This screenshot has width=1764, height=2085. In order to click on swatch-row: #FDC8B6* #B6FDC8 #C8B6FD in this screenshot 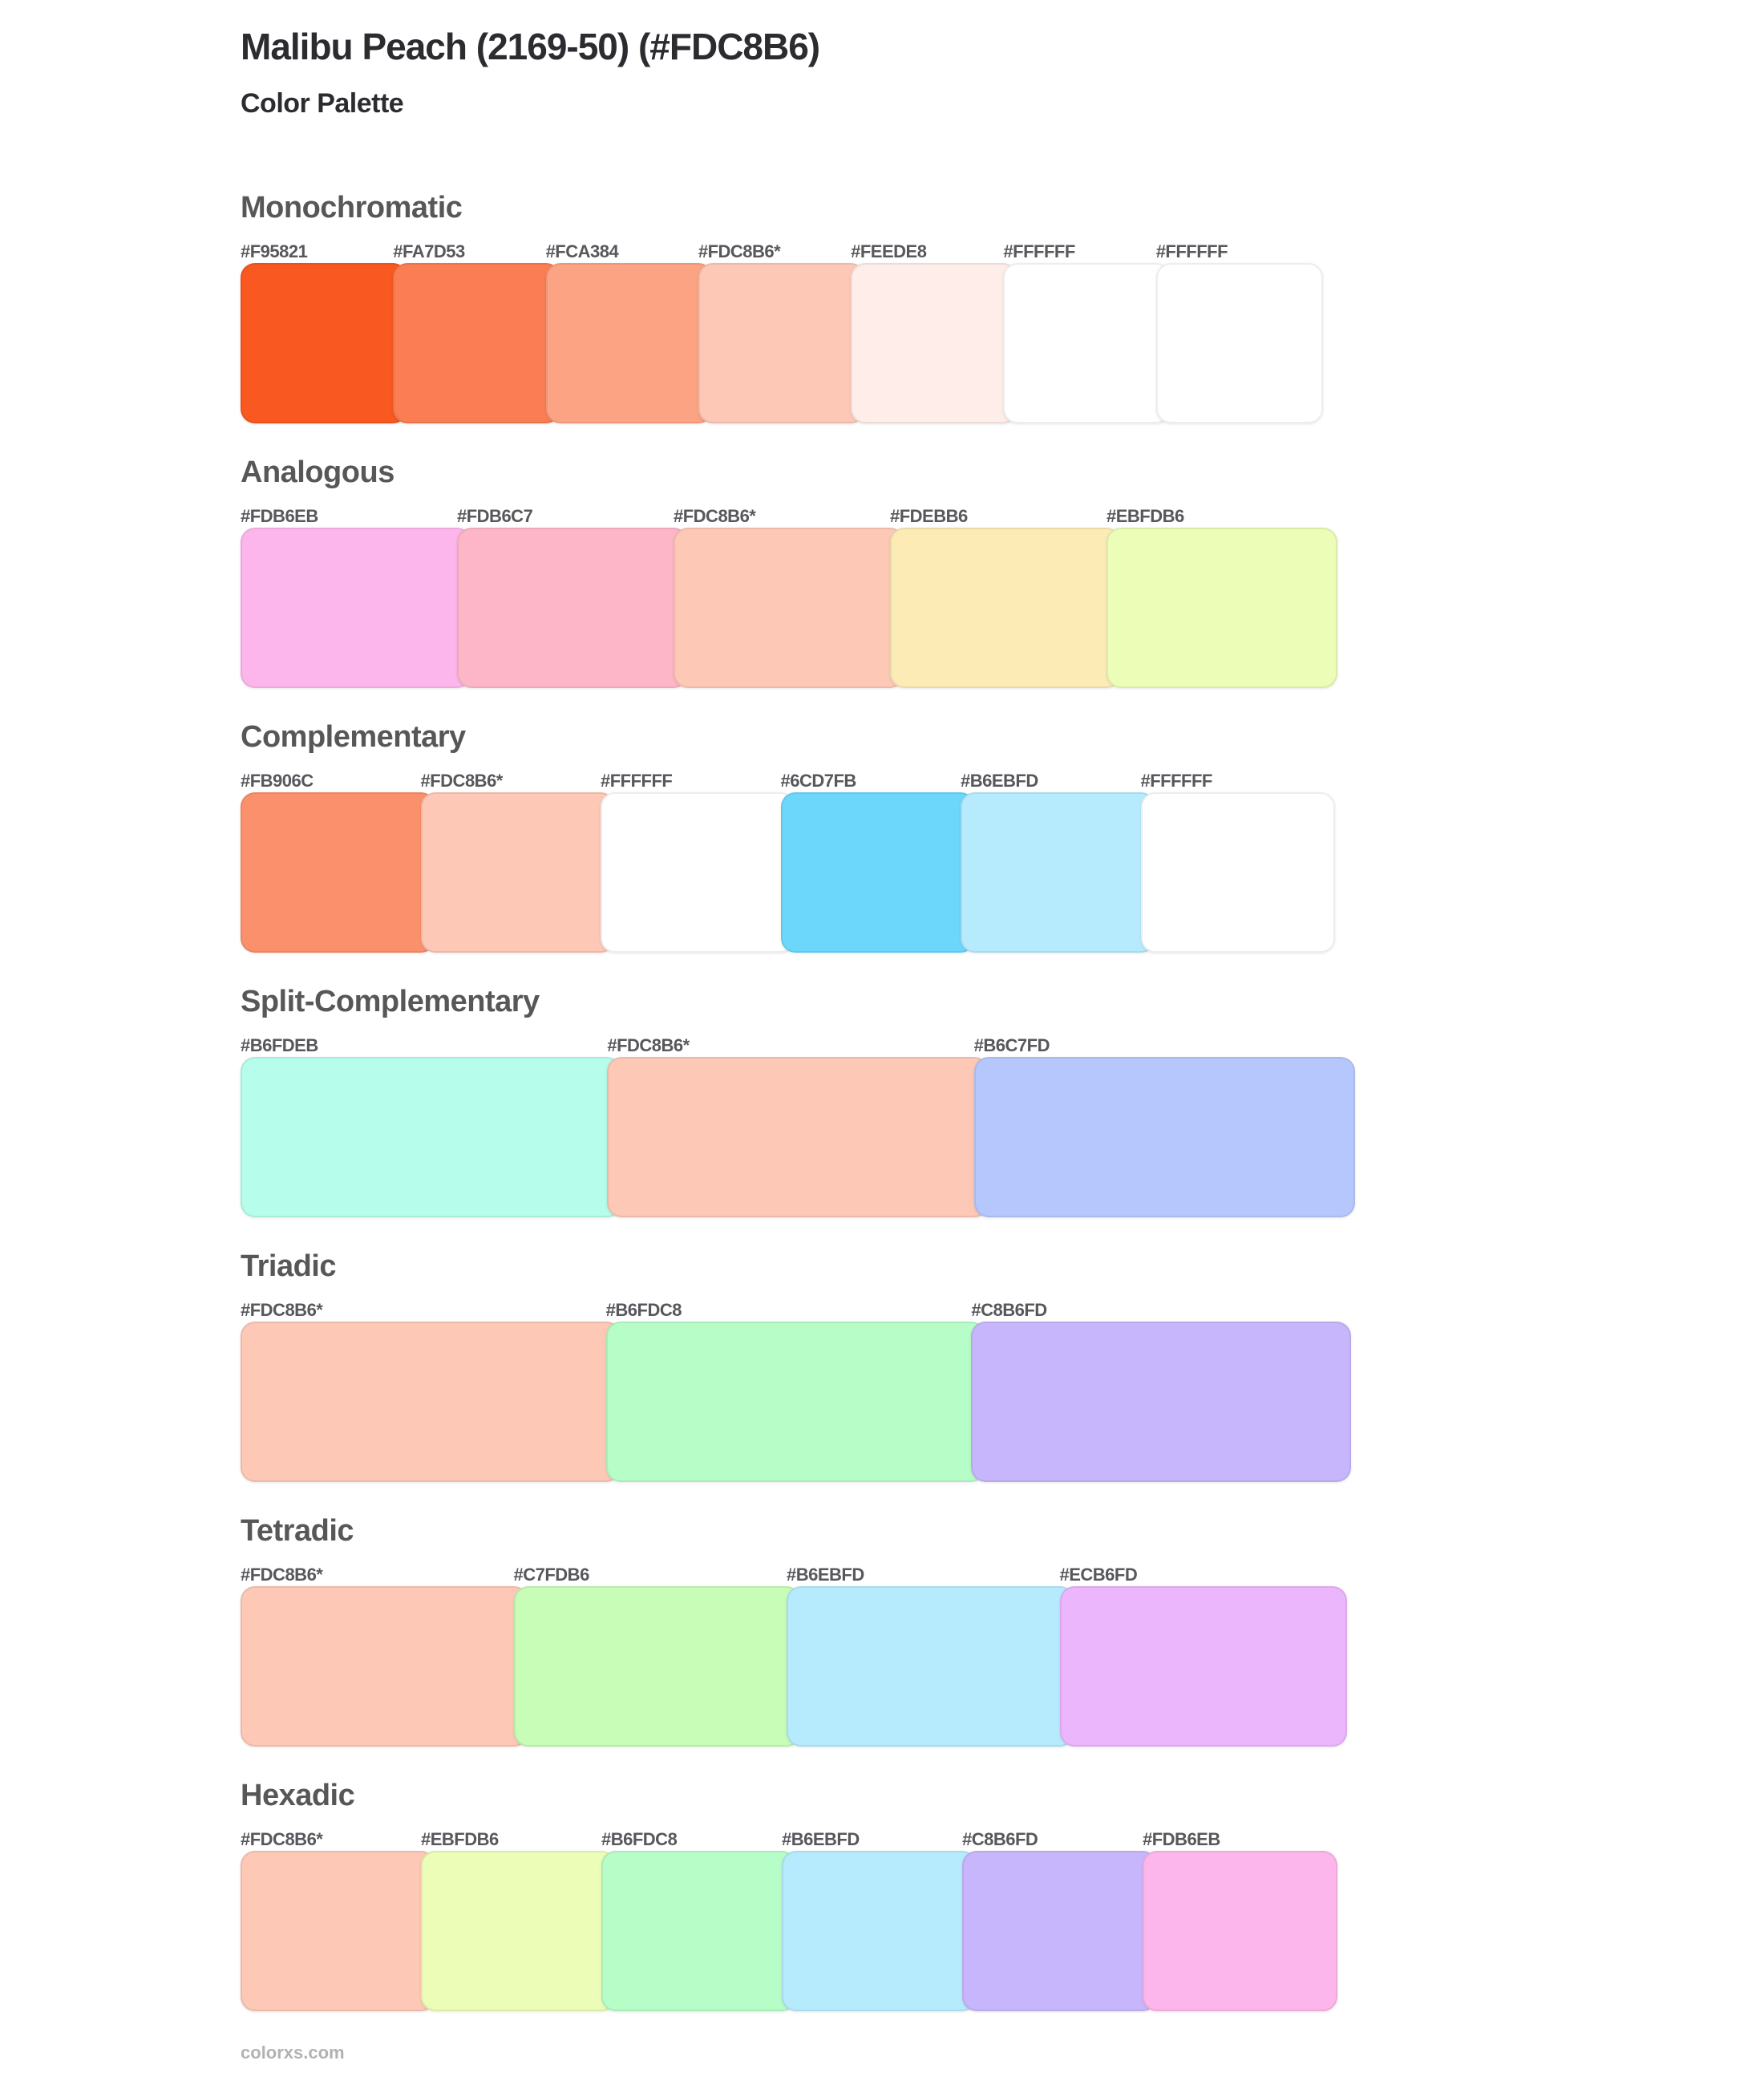, I will do `click(796, 1390)`.